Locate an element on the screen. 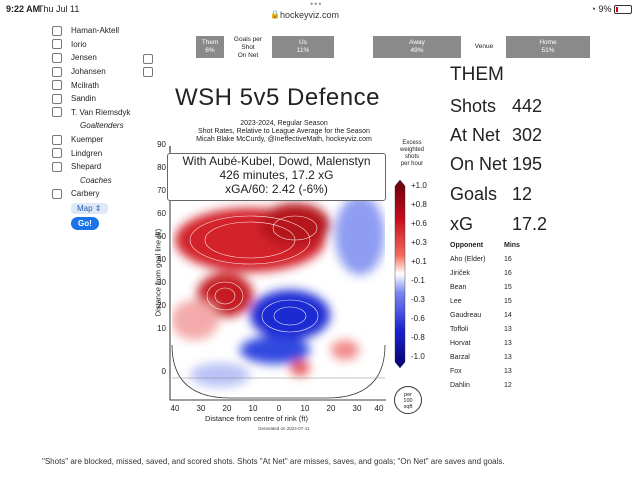 This screenshot has width=640, height=480. colorbar-tick: -0.6 is located at coordinates (418, 318).